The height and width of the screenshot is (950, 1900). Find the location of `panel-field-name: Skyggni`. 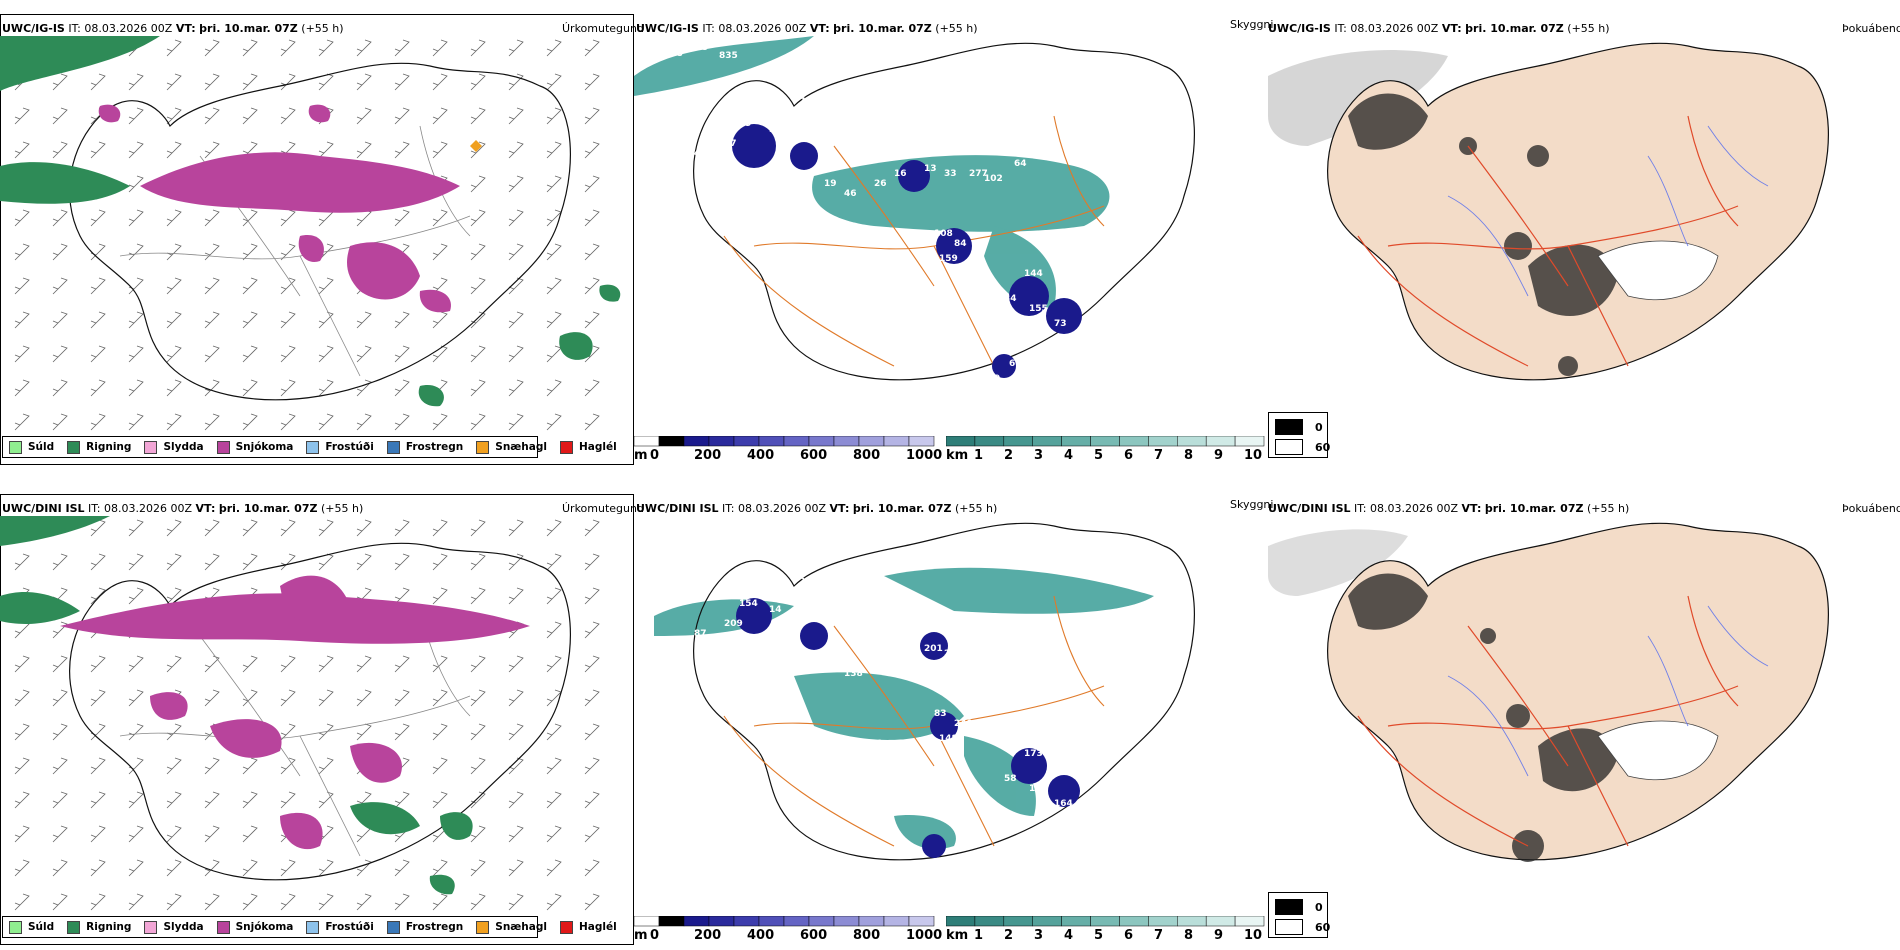

panel-field-name: Skyggni is located at coordinates (1252, 24).